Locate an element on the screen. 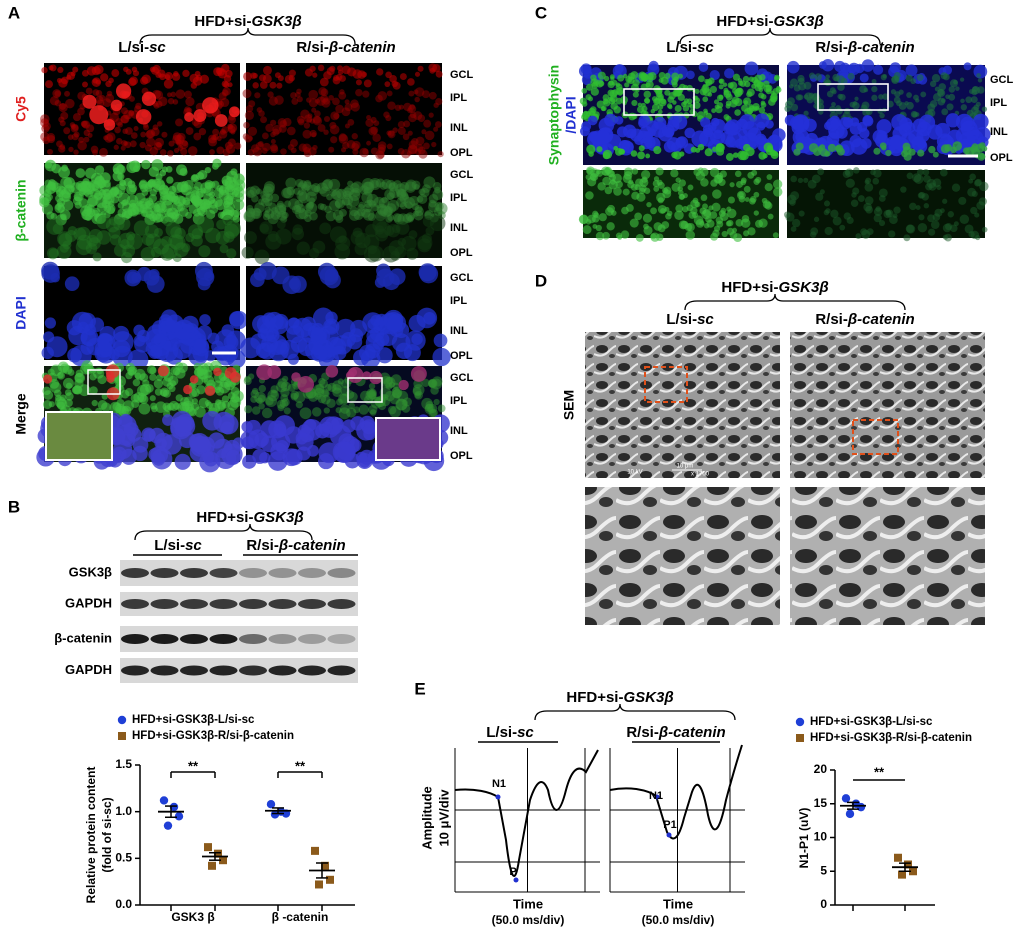 The image size is (1020, 940). micrograph is located at coordinates (682, 556).